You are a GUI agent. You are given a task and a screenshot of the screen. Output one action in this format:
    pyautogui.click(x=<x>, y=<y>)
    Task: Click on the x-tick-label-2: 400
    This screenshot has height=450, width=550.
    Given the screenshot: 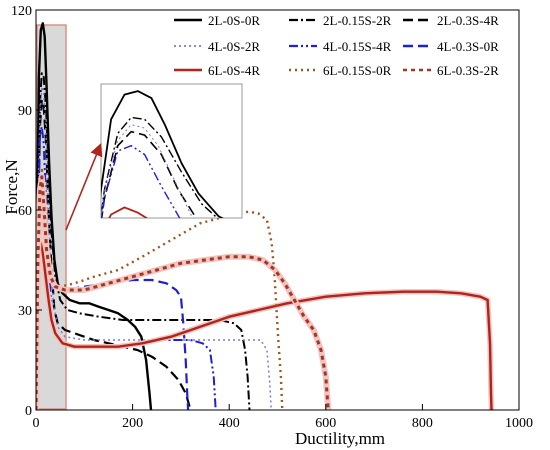 What is the action you would take?
    pyautogui.click(x=229, y=423)
    